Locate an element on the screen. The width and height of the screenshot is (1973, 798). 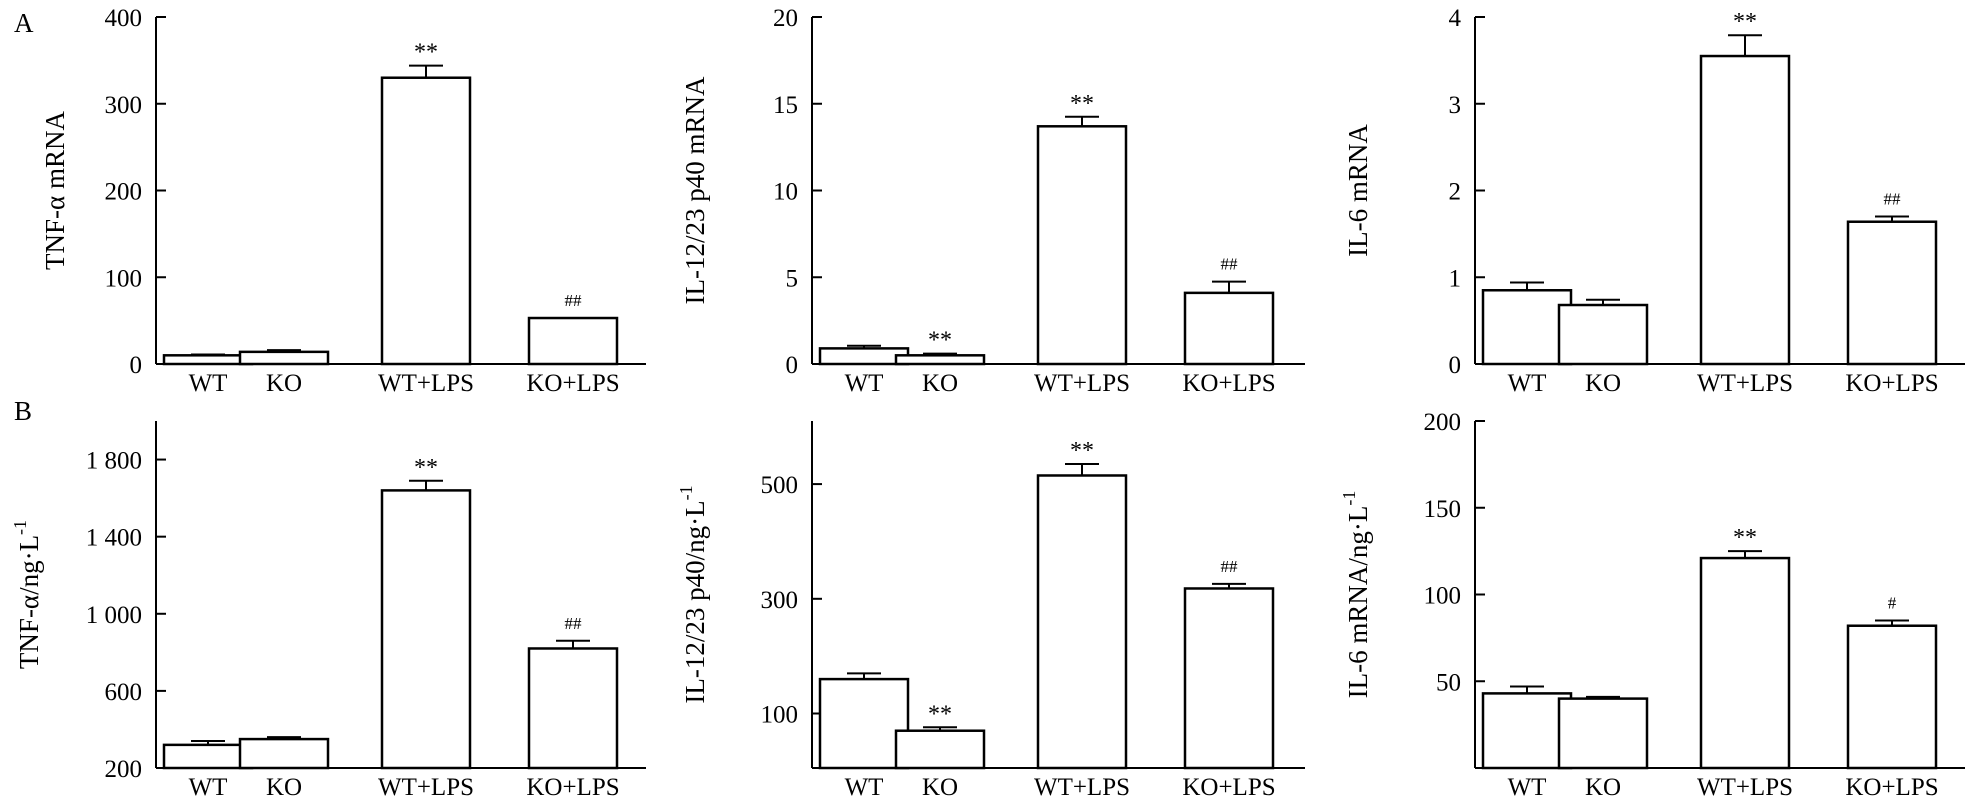
y-tick-label: 500 is located at coordinates (780, 485).